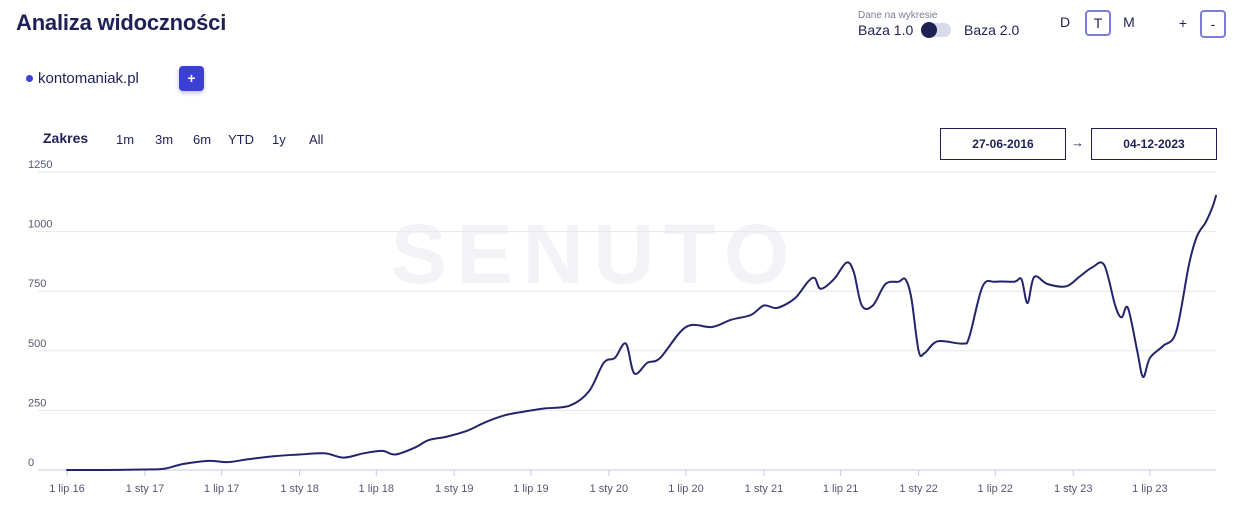  Describe the element at coordinates (125, 139) in the screenshot. I see `range-1m-button: 1m` at that location.